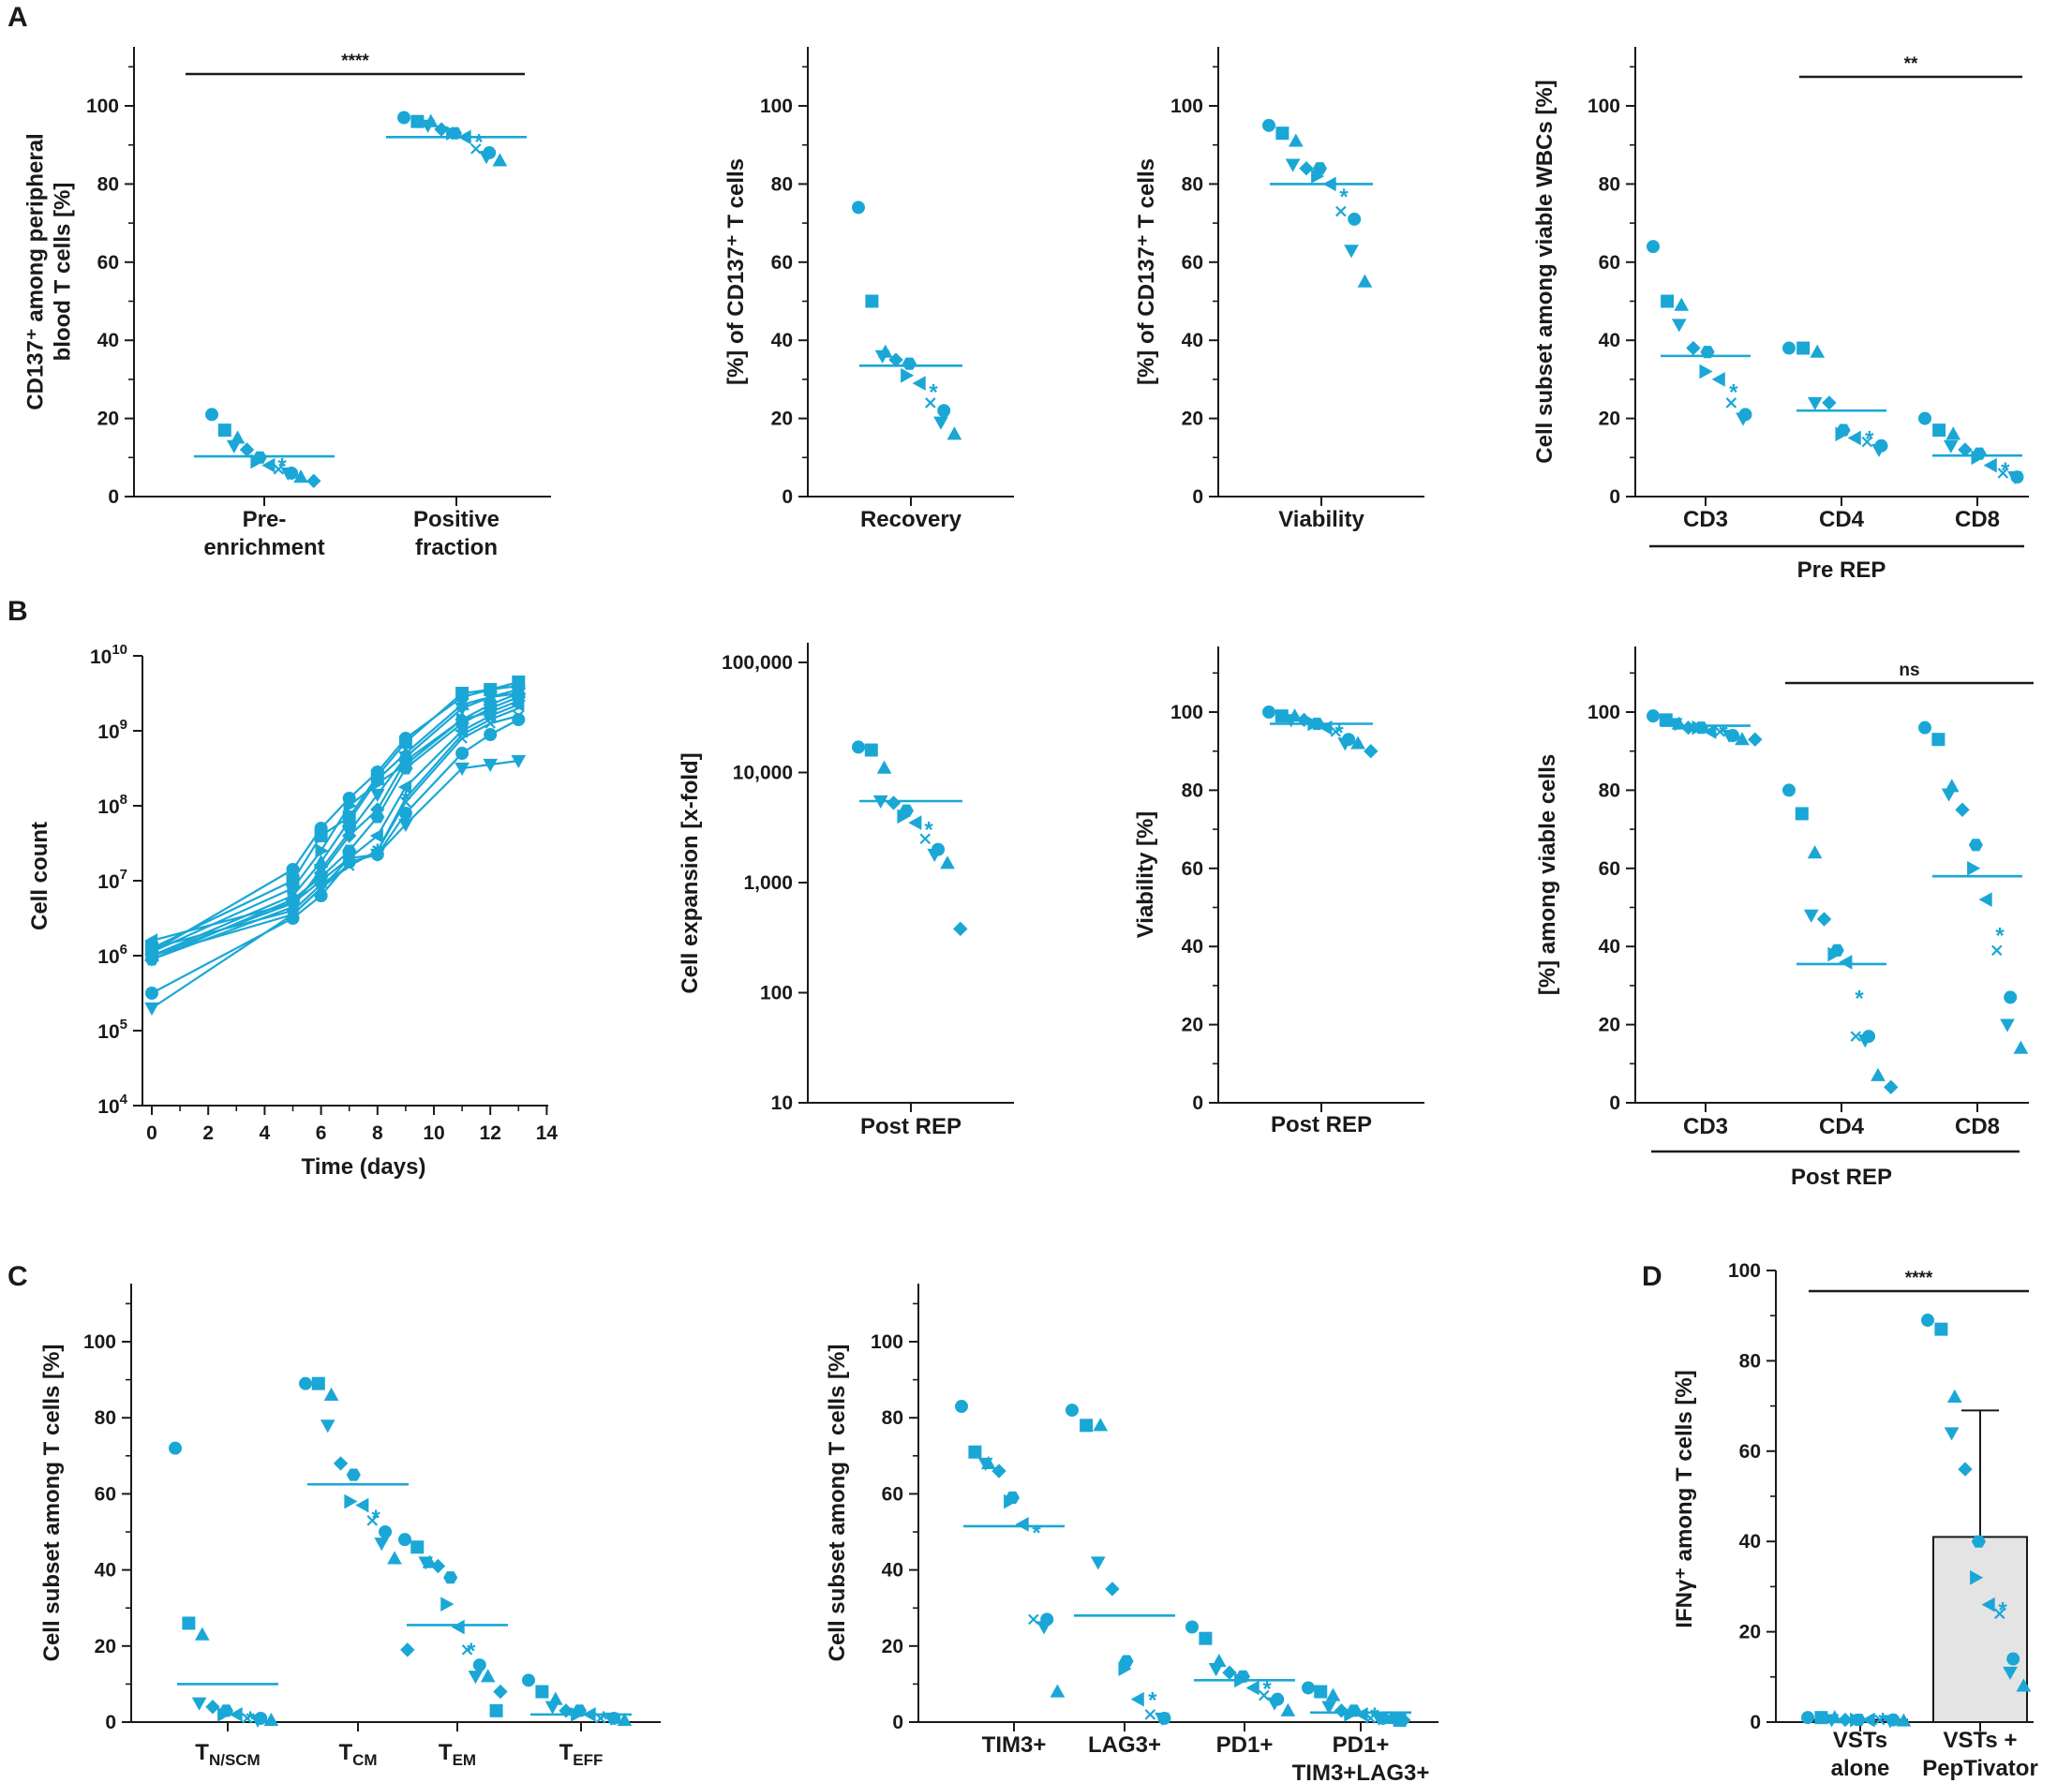 The width and height of the screenshot is (2072, 1783). What do you see at coordinates (1733, 392) in the screenshot?
I see `a4-point: *` at bounding box center [1733, 392].